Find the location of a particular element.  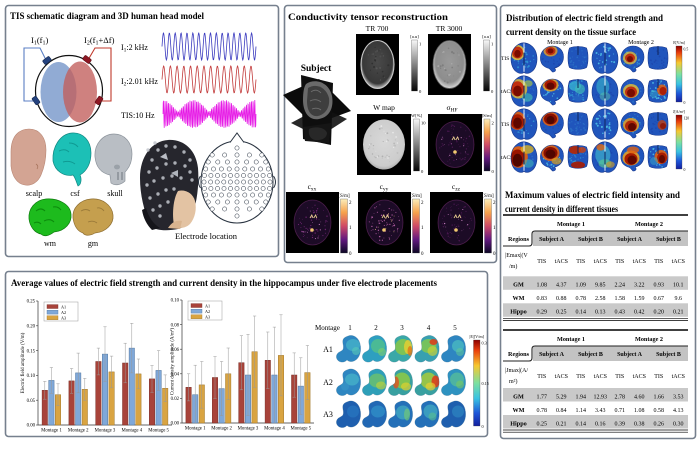

svg-text: |E|[V/m] is located at coordinates (477, 336).